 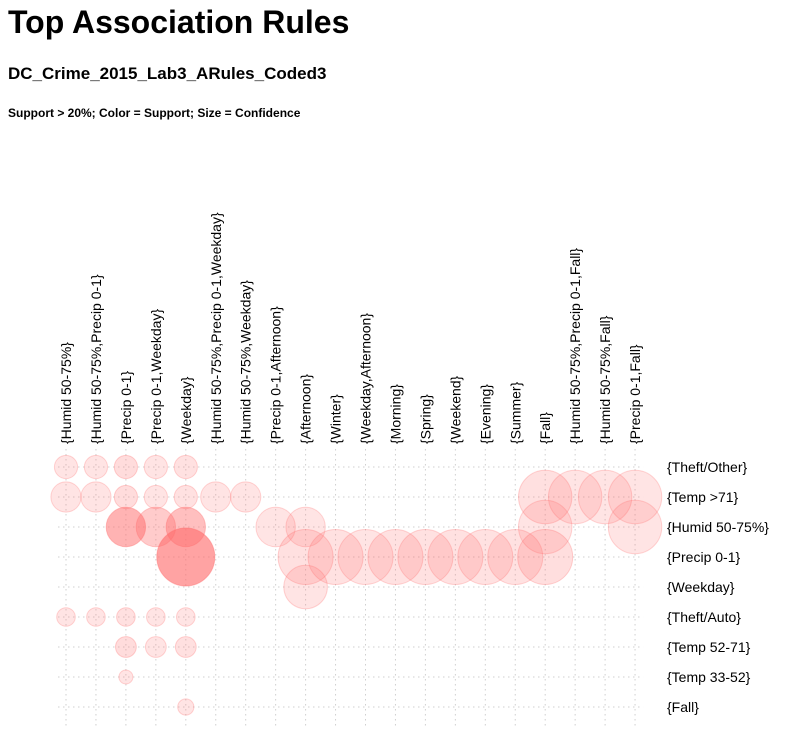 I want to click on x-tick-label: {Humid 50-75%,Precip 0-1}, so click(x=96, y=359).